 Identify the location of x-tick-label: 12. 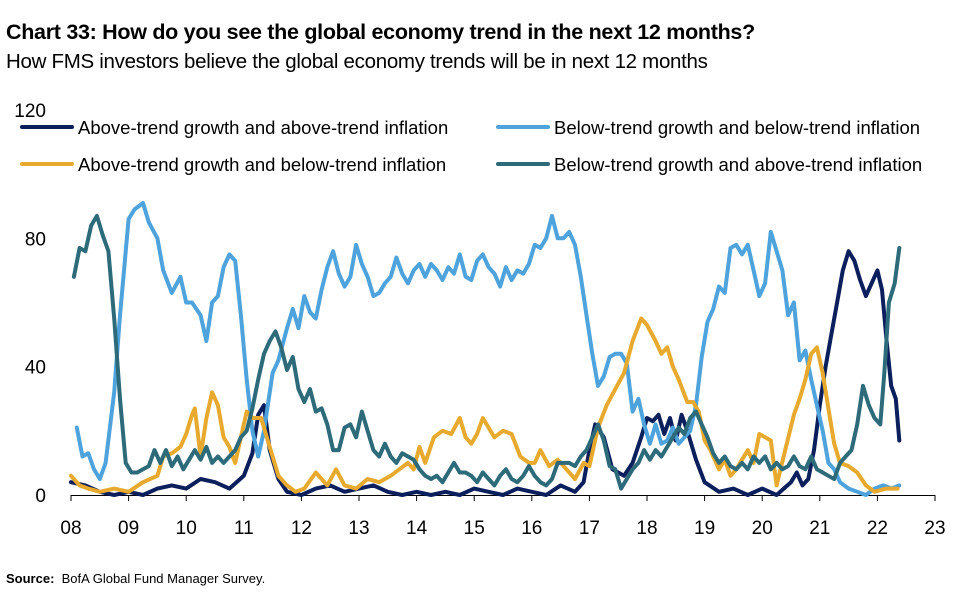
(301, 528).